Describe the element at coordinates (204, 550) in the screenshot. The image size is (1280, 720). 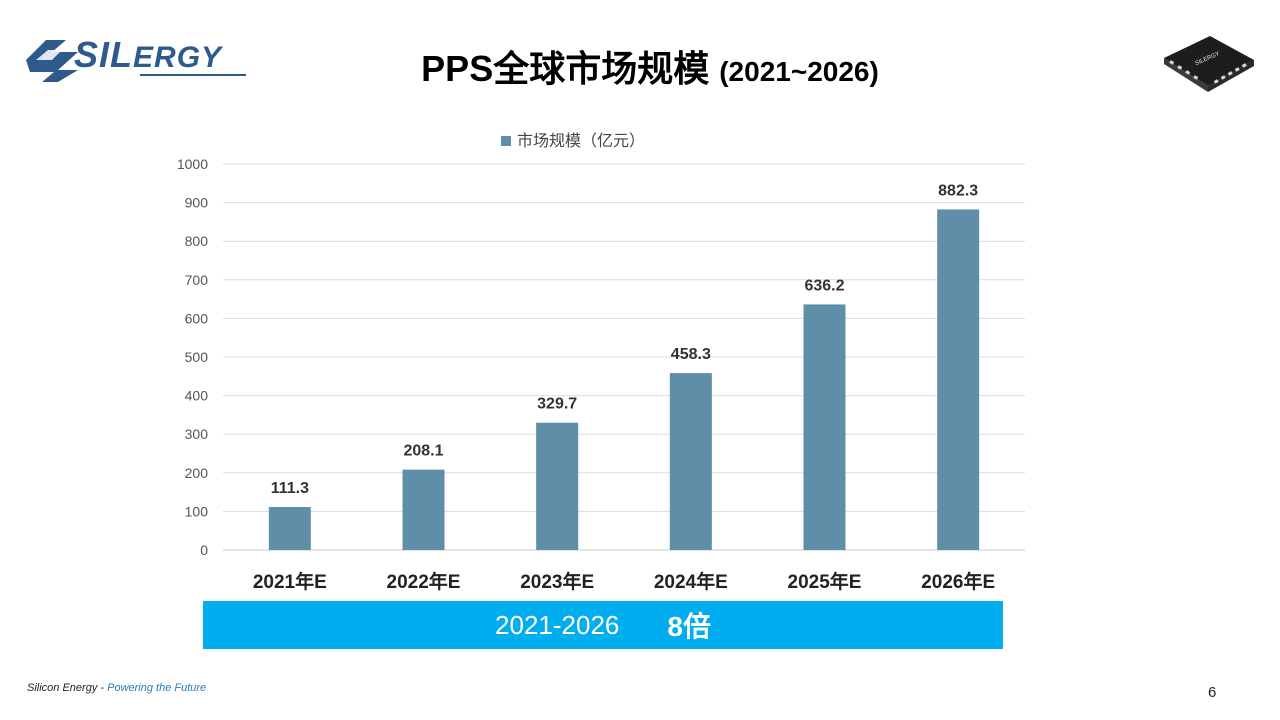
I see `y-tick-label: 0` at that location.